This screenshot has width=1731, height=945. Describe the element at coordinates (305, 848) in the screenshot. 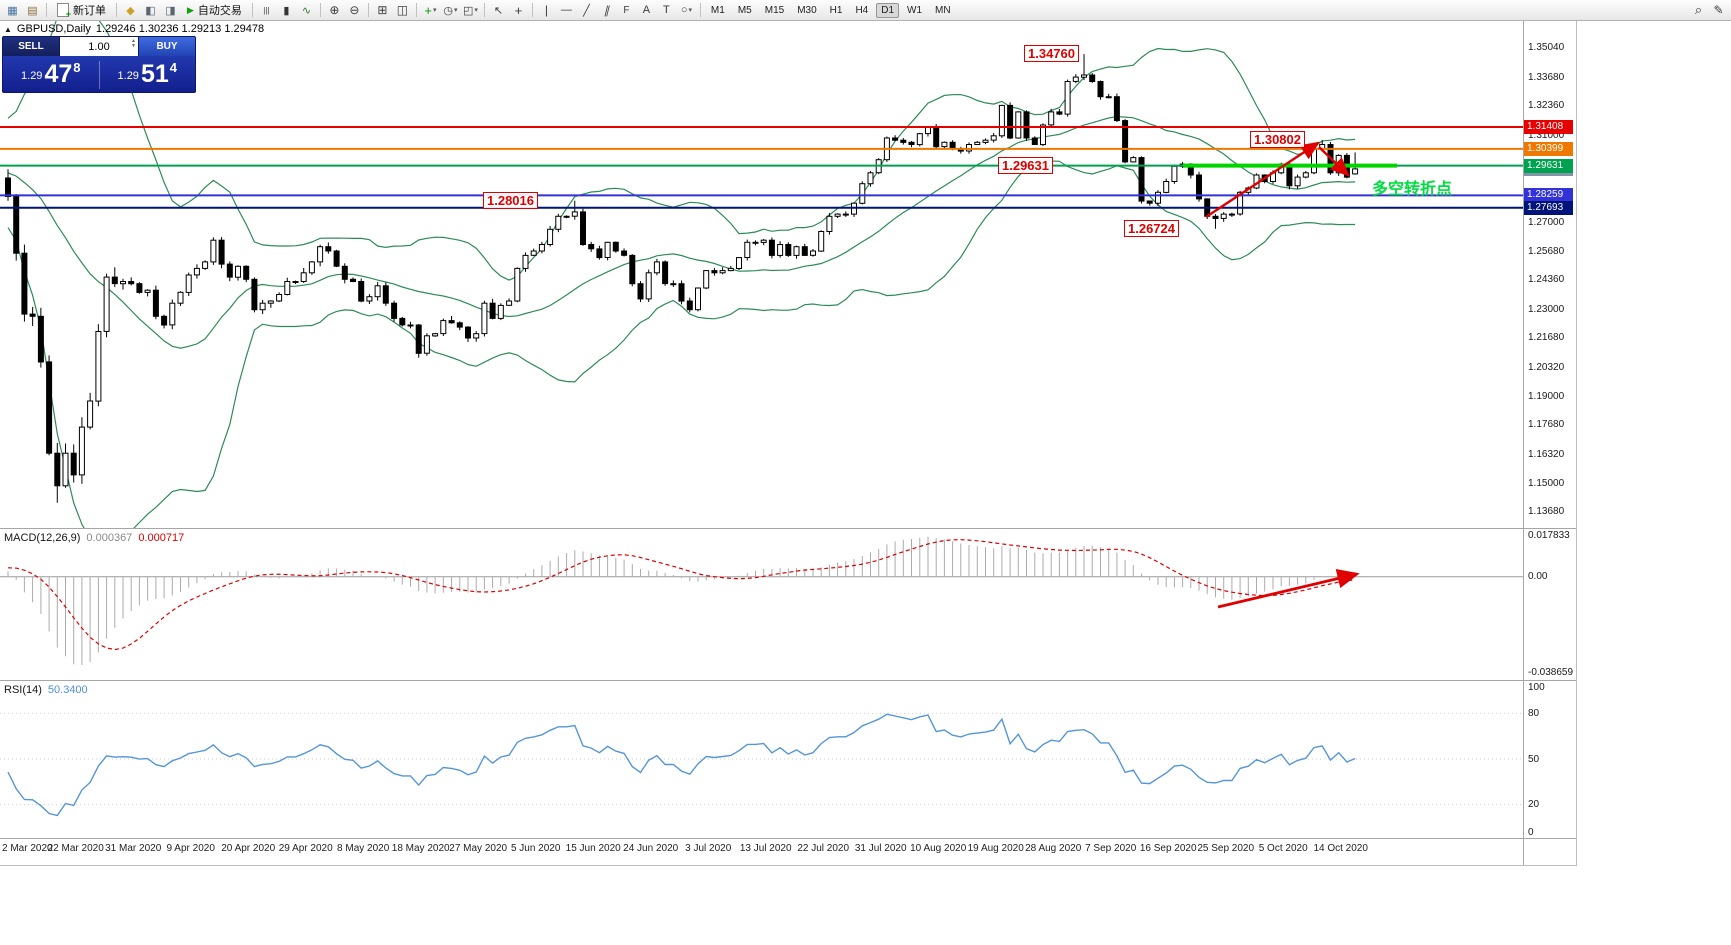

I see `time-label: 29 Apr 2020` at that location.